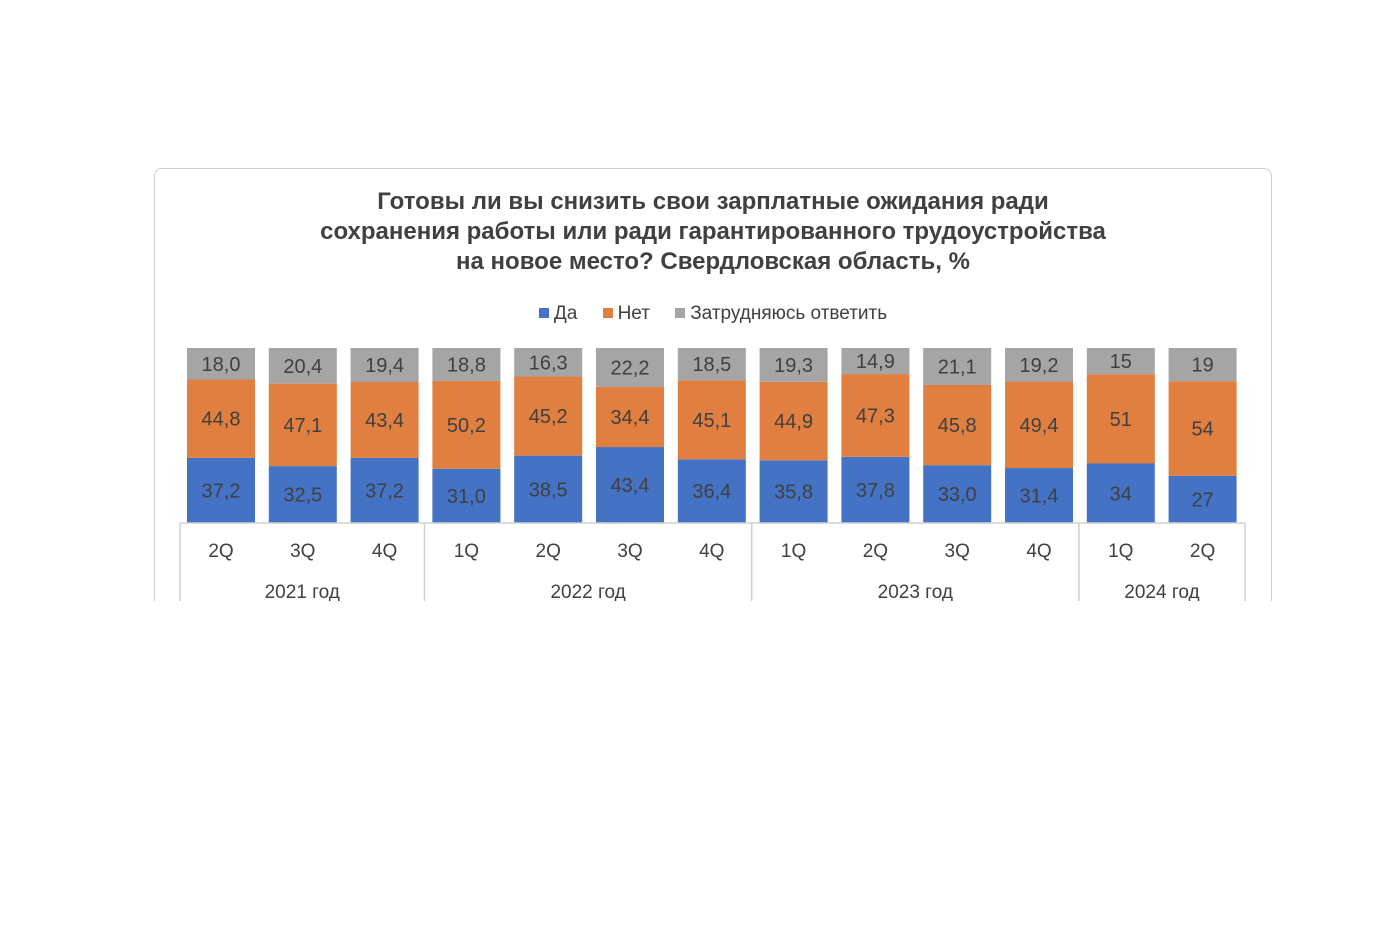  I want to click on data-label: 54, so click(1202, 430).